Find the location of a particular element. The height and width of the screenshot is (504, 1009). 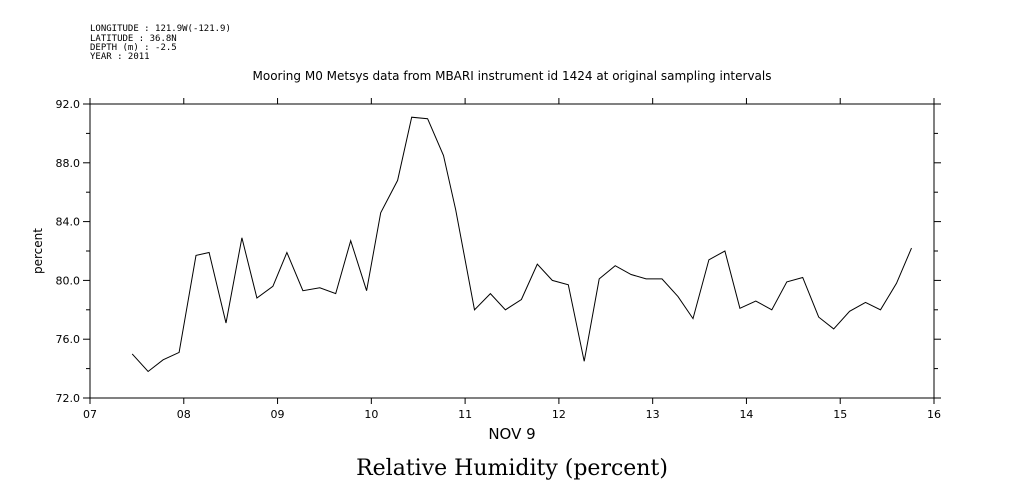

year-label: YEAR : 2011 is located at coordinates (120, 57).